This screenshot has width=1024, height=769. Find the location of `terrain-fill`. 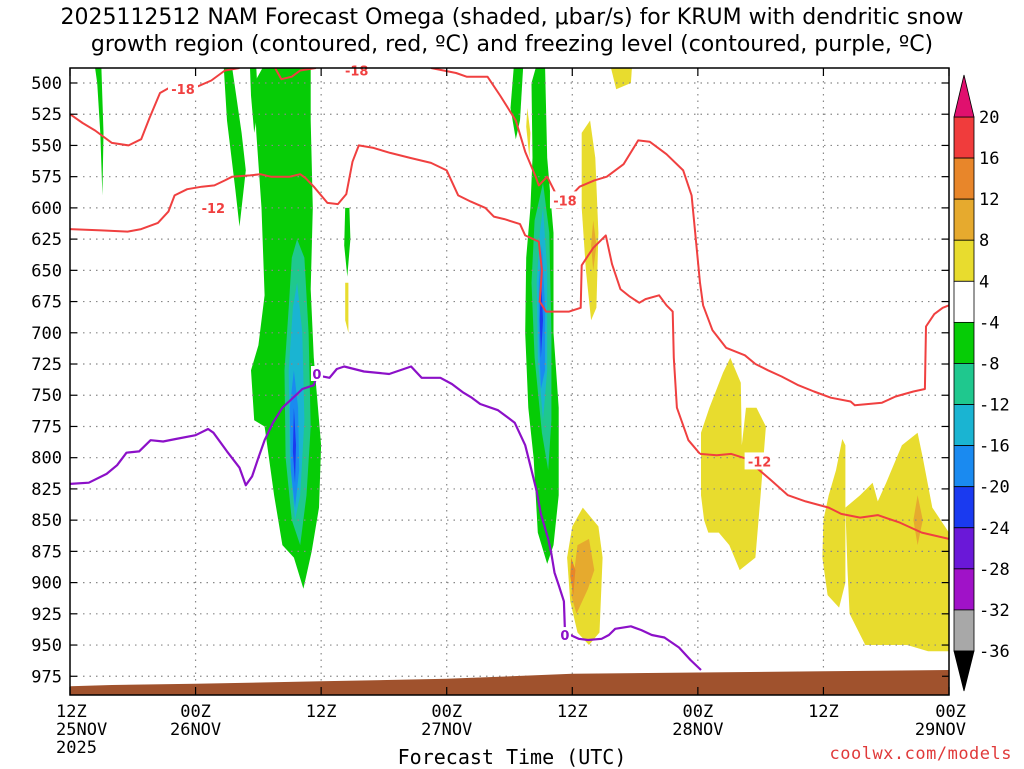

terrain-fill is located at coordinates (509, 682).